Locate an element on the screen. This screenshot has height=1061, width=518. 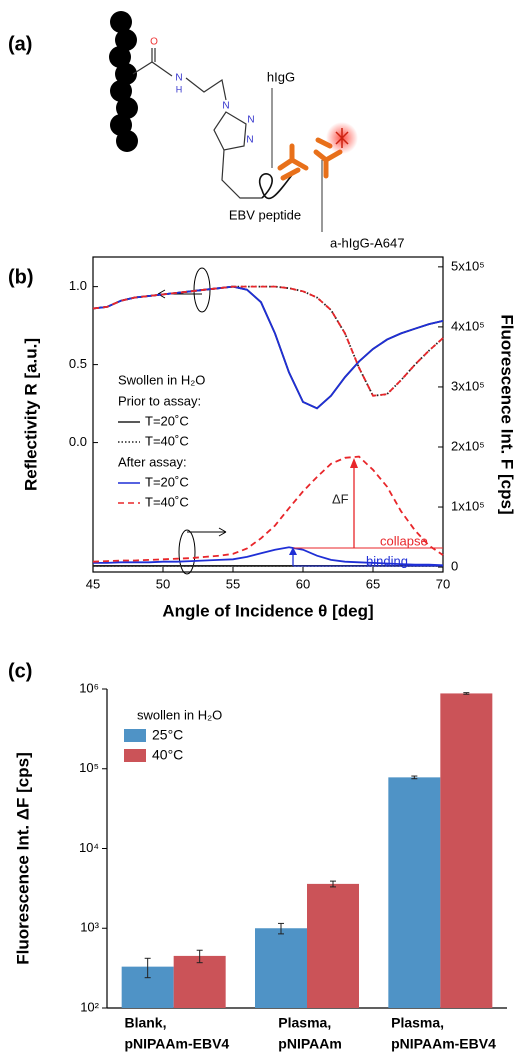
y2-axis-title: Fluorescence Int. F [cps] is located at coordinates (507, 414).